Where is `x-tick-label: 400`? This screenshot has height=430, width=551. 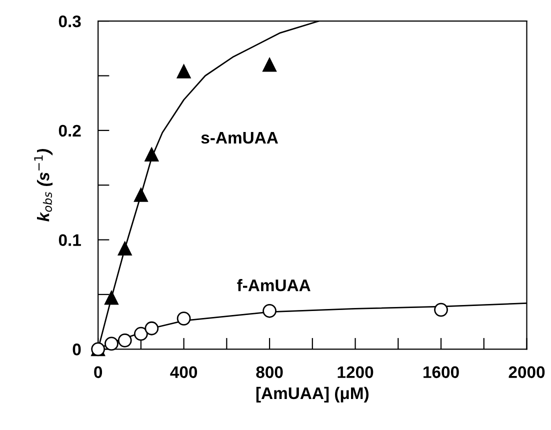 x-tick-label: 400 is located at coordinates (184, 372).